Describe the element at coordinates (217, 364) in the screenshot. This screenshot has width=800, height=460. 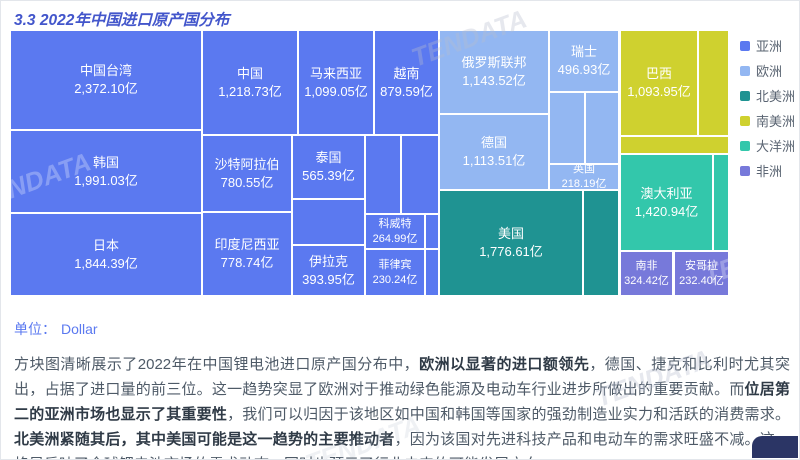
I see `analysis-segment: 方块图清晰展示了2022年在中国锂电池进口原产国分布中，` at that location.